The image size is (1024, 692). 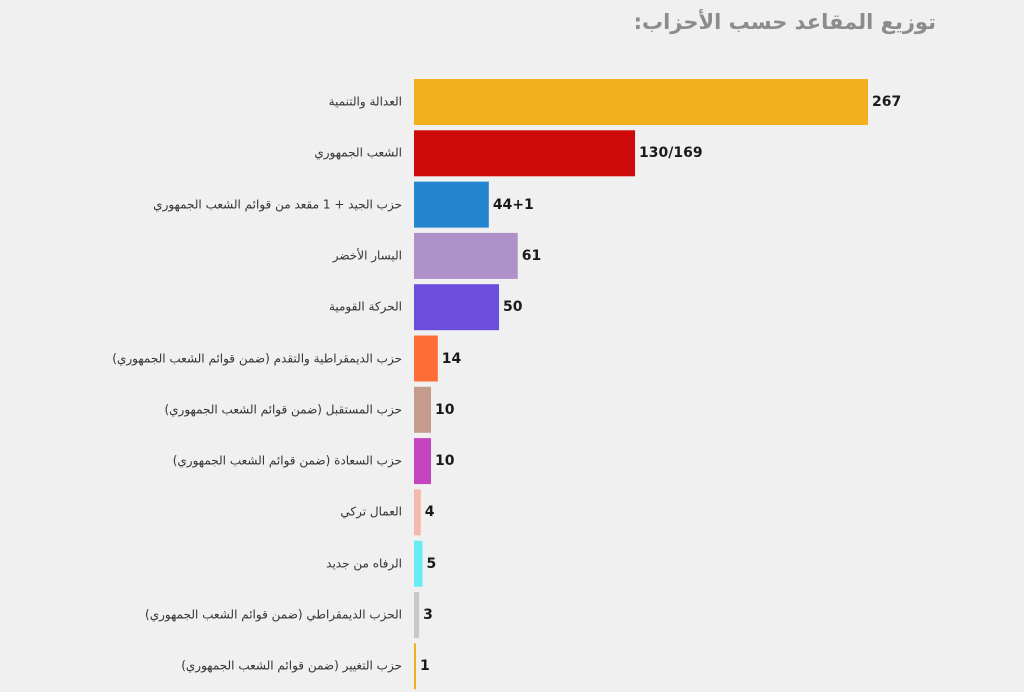 What do you see at coordinates (358, 152) in the screenshot?
I see `category-label: الشعب الجمهوري` at bounding box center [358, 152].